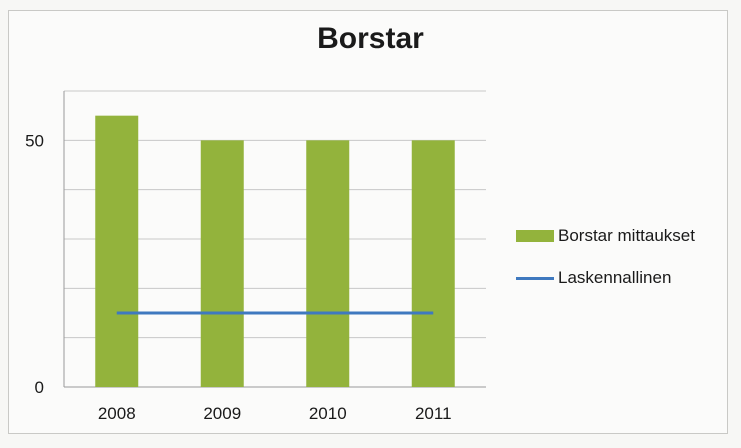 The height and width of the screenshot is (448, 741). I want to click on legend-item-line: Laskennallinen, so click(605, 278).